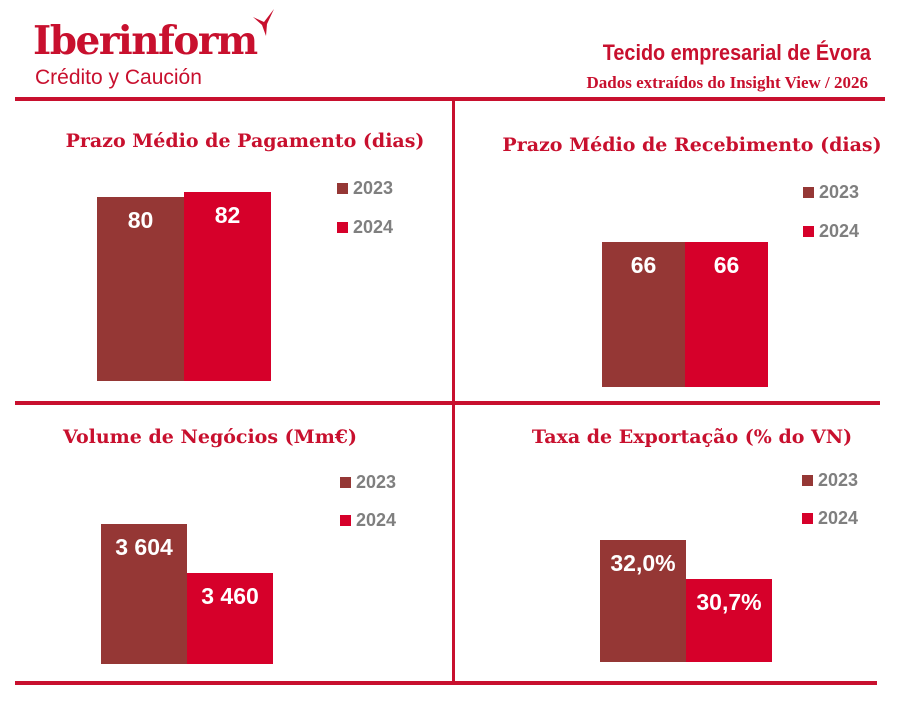 The image size is (911, 704). I want to click on chart-title: Prazo Médio de Pagamento (dias), so click(245, 141).